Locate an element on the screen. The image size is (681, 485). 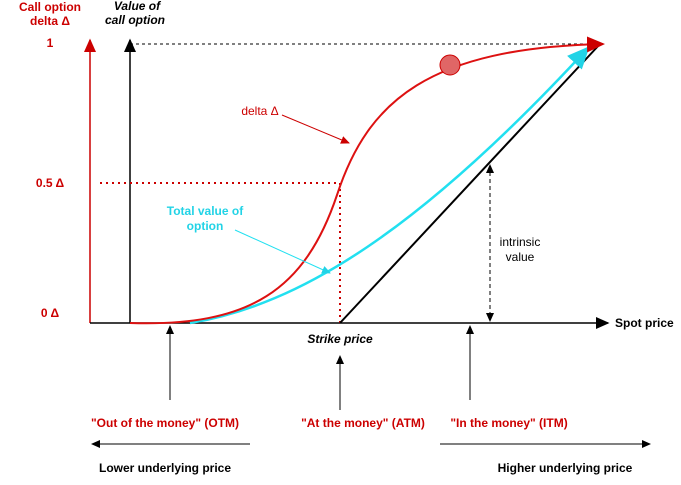
delta-pointer is located at coordinates (315, 129).